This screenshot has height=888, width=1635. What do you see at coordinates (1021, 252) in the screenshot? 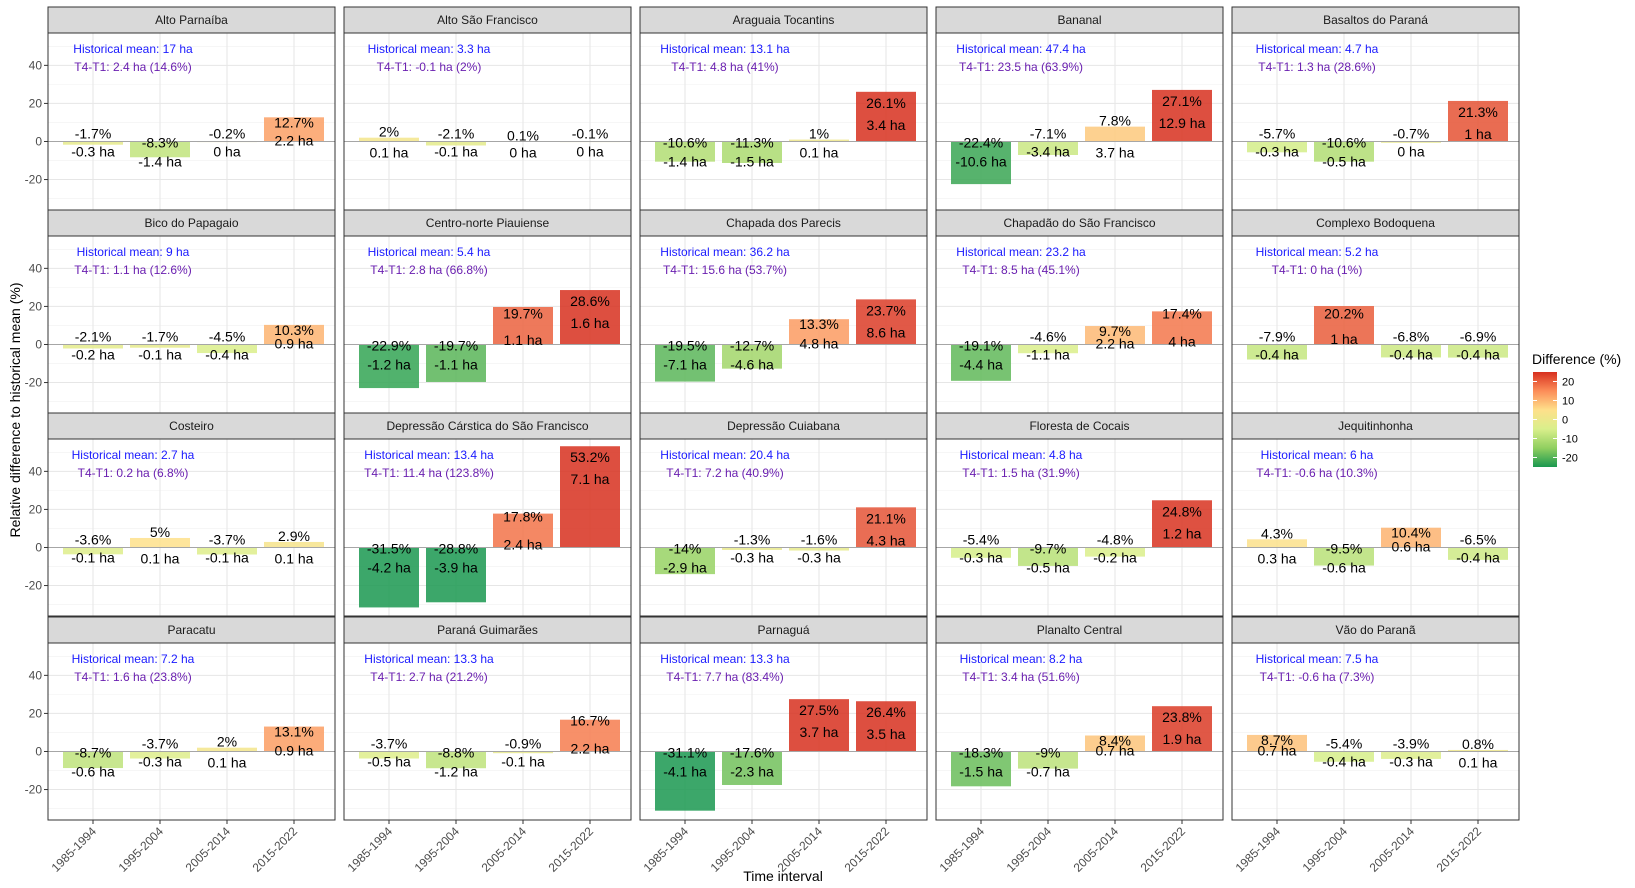
I see `historical-mean-label: Historical mean: 23.2 ha` at bounding box center [1021, 252].